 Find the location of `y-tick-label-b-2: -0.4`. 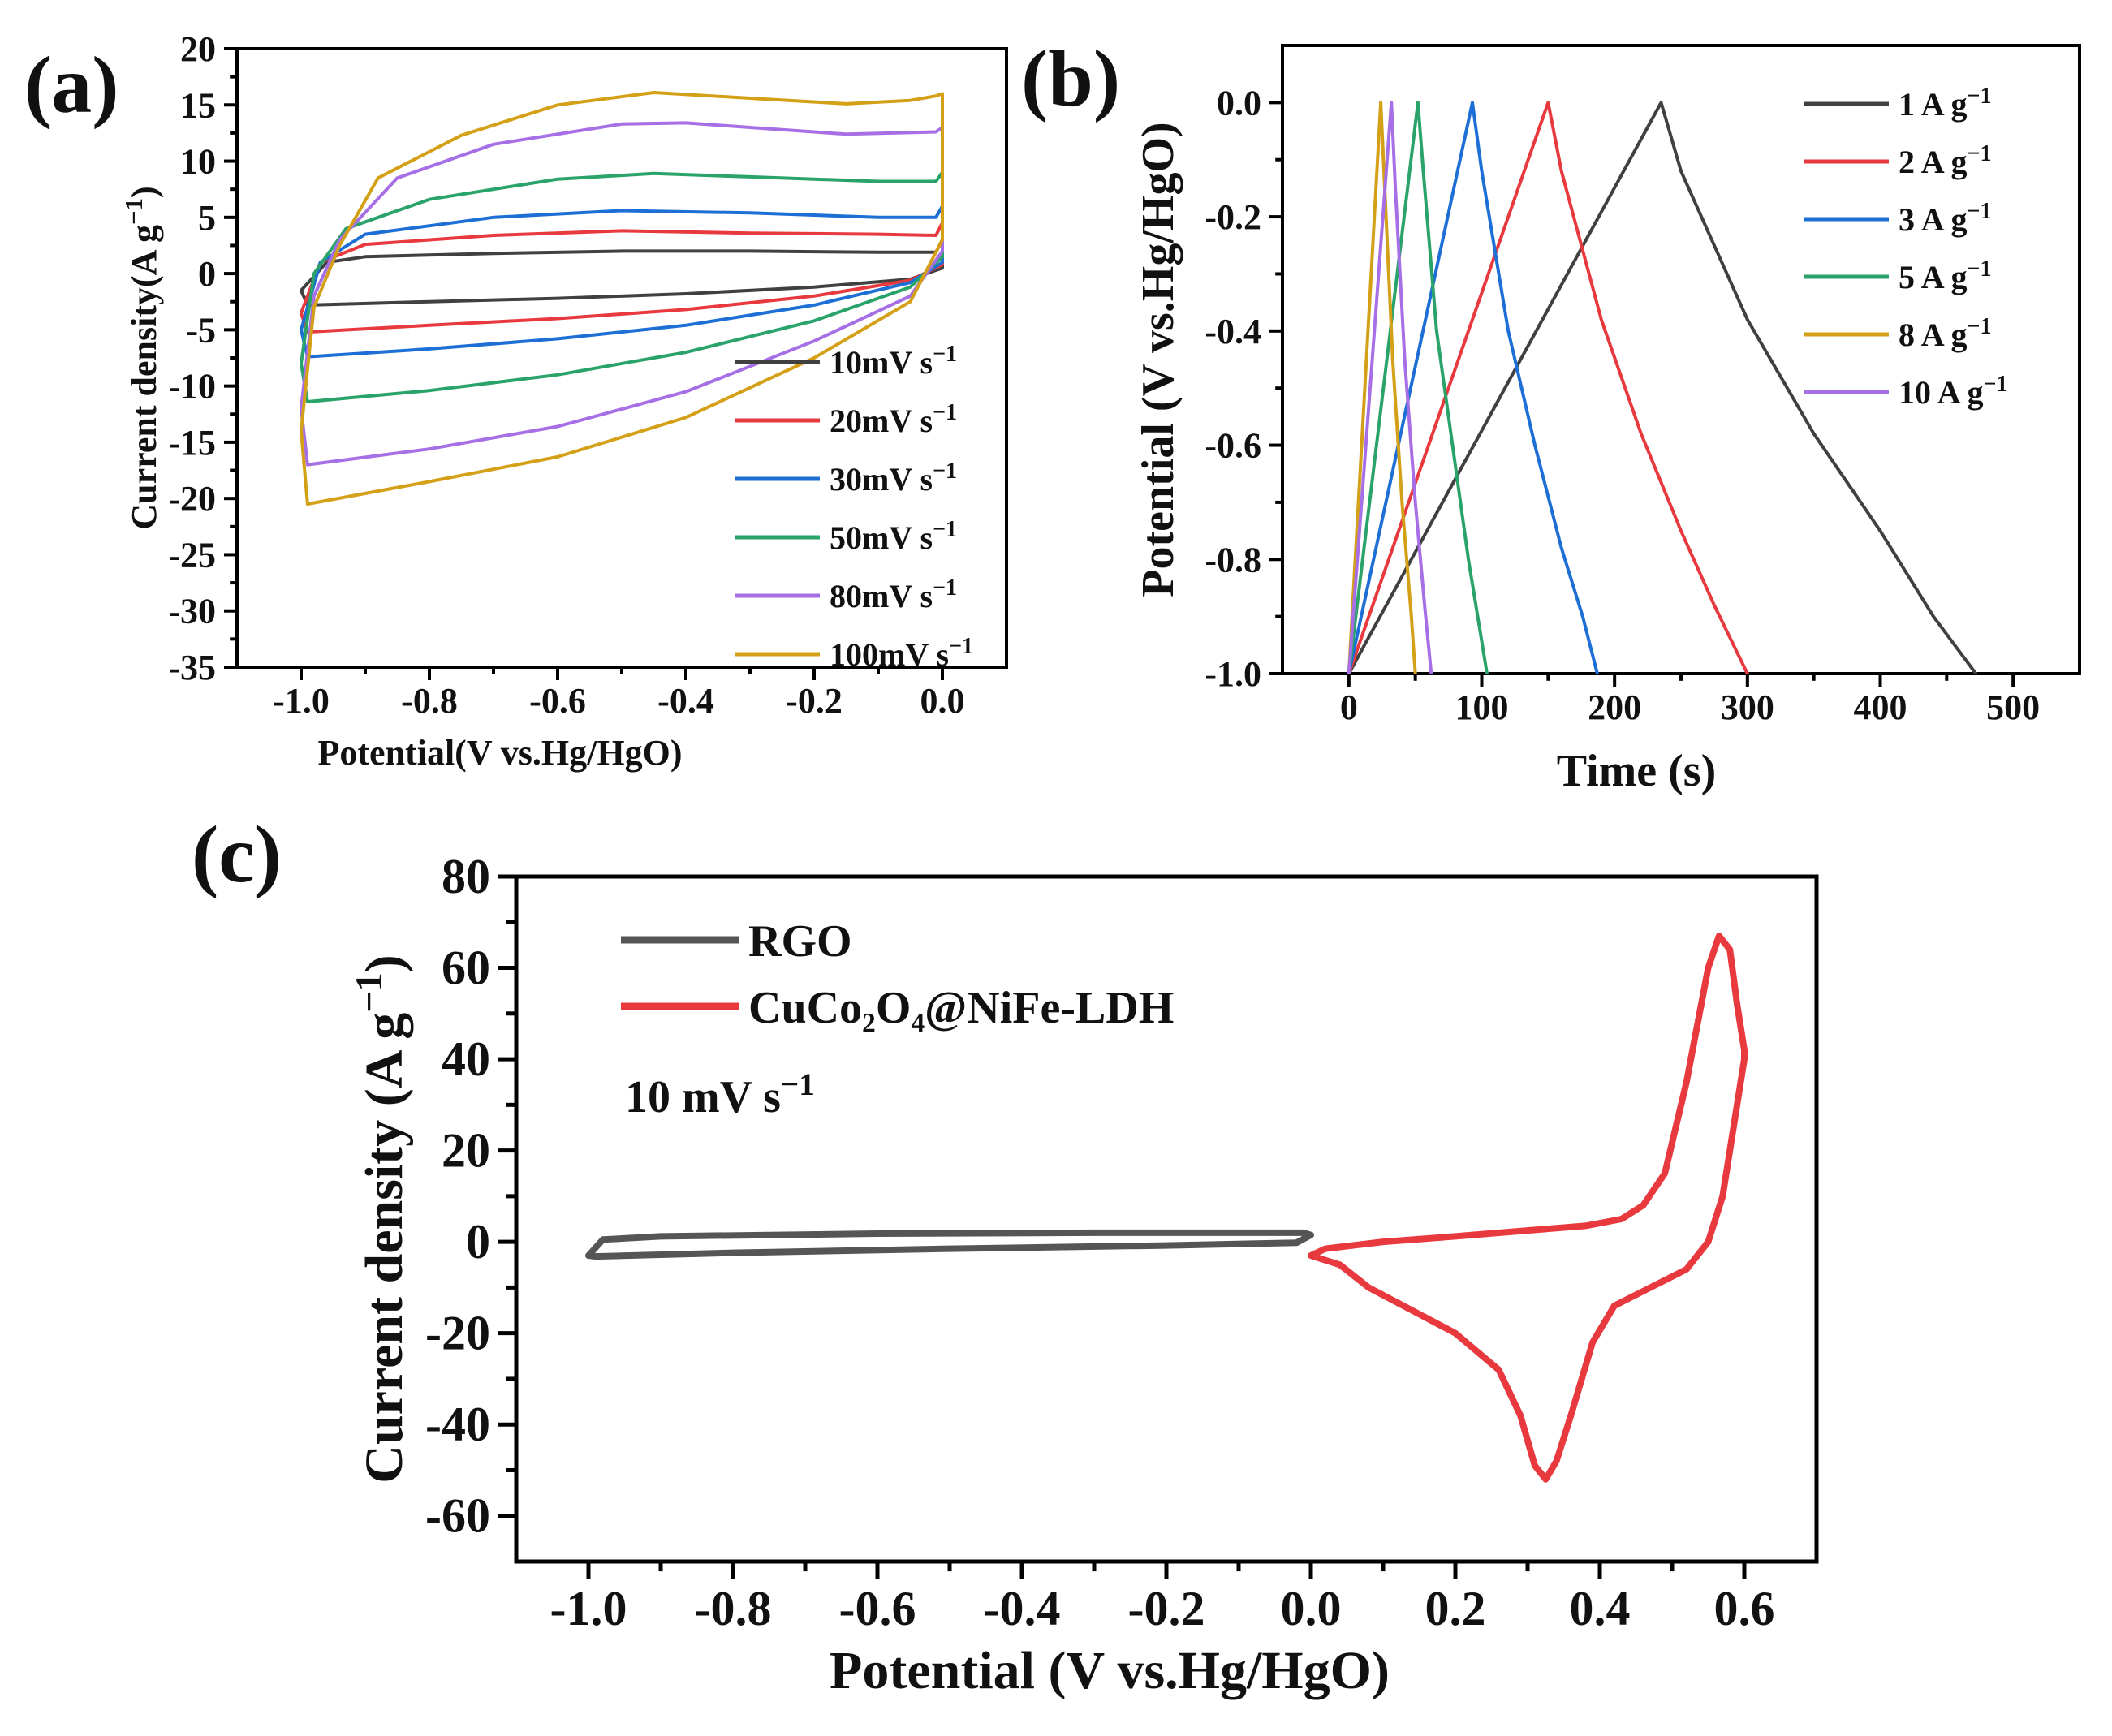

y-tick-label-b-2: -0.4 is located at coordinates (1233, 332).